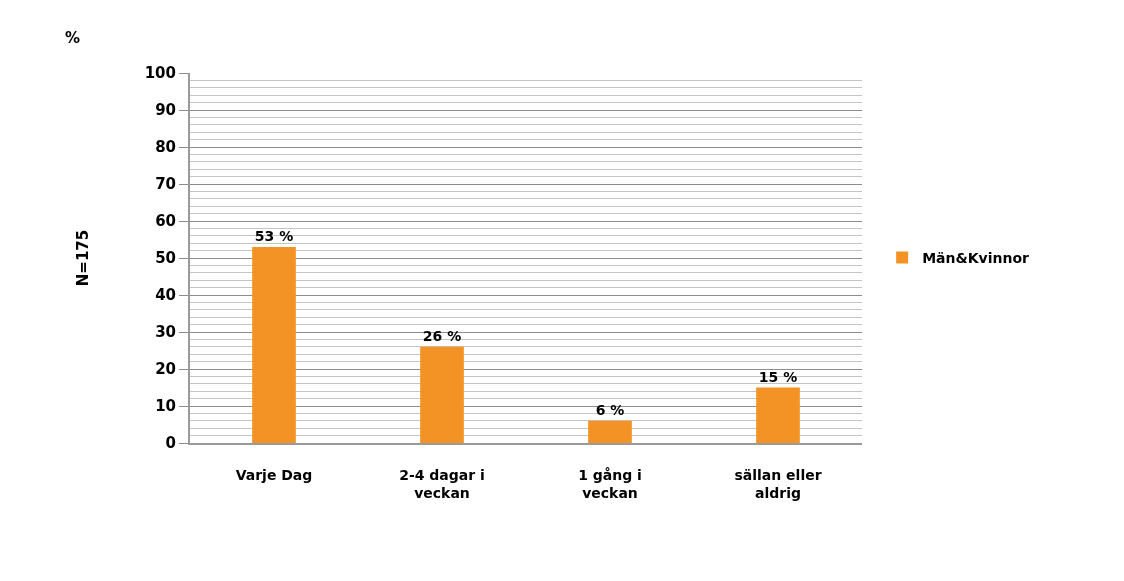  Describe the element at coordinates (170, 443) in the screenshot. I see `y-tick-label: 0` at that location.